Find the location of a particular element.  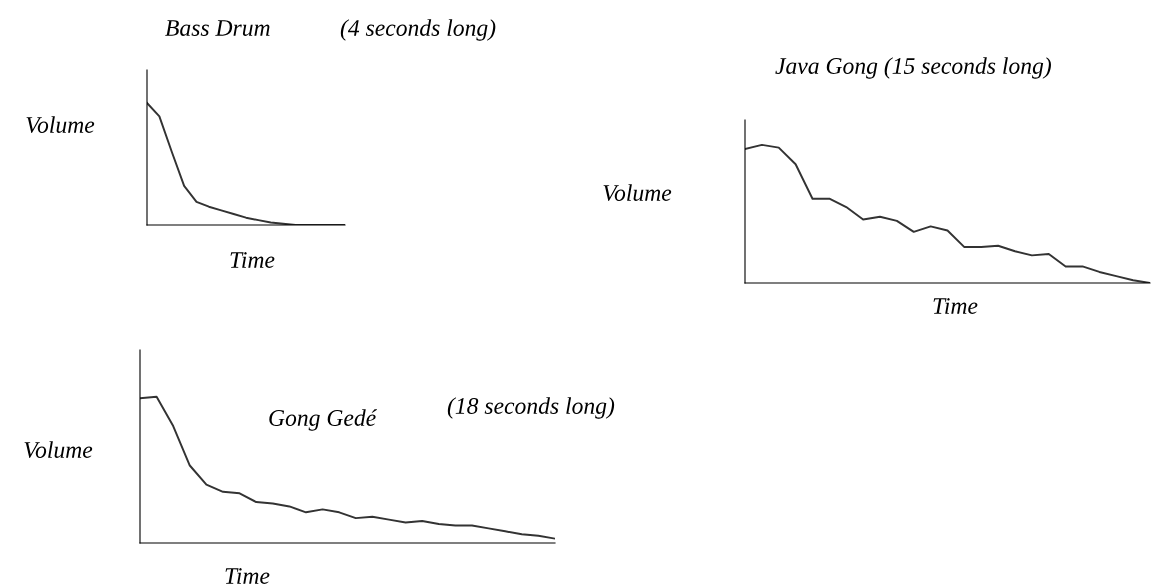

chart-title: Java Gong (15 seconds long) is located at coordinates (913, 68).